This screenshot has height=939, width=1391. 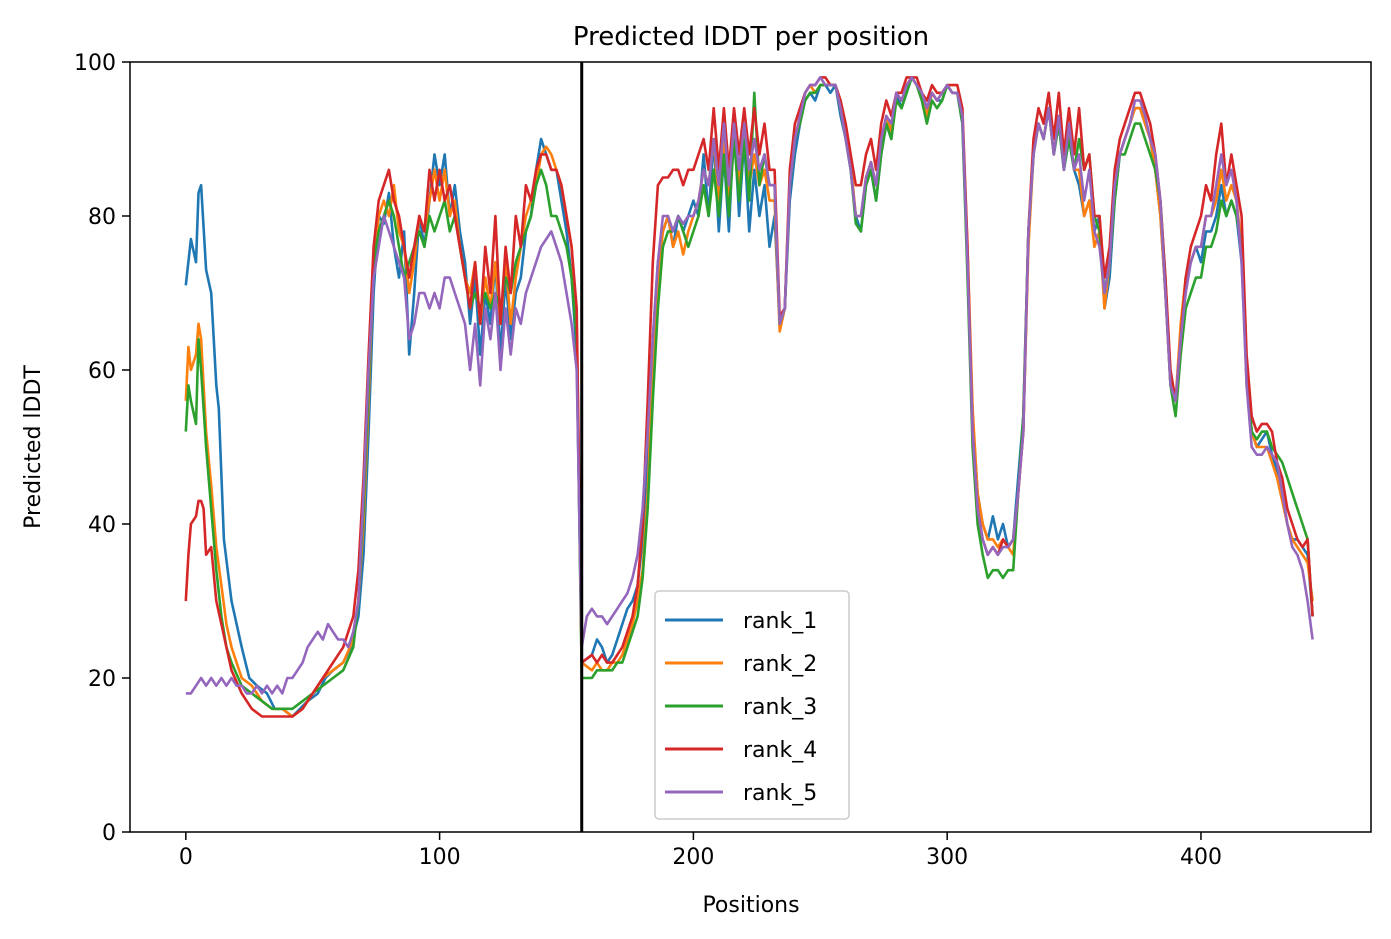 I want to click on x-axis: 0 100 200 300 400, so click(x=700, y=851).